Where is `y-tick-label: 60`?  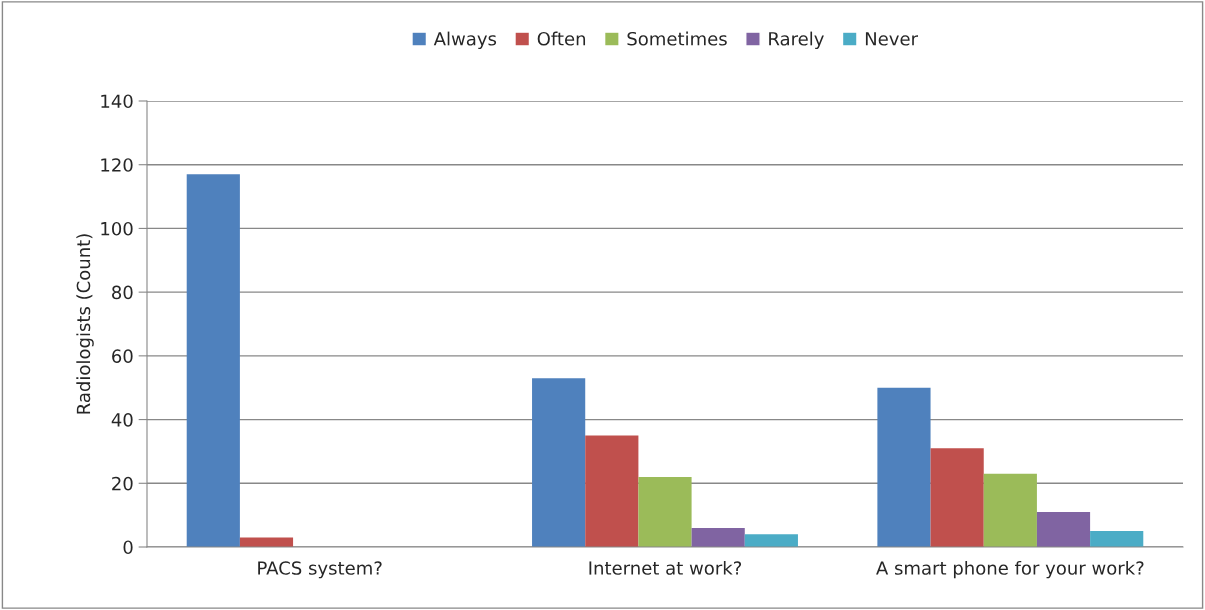 y-tick-label: 60 is located at coordinates (122, 356).